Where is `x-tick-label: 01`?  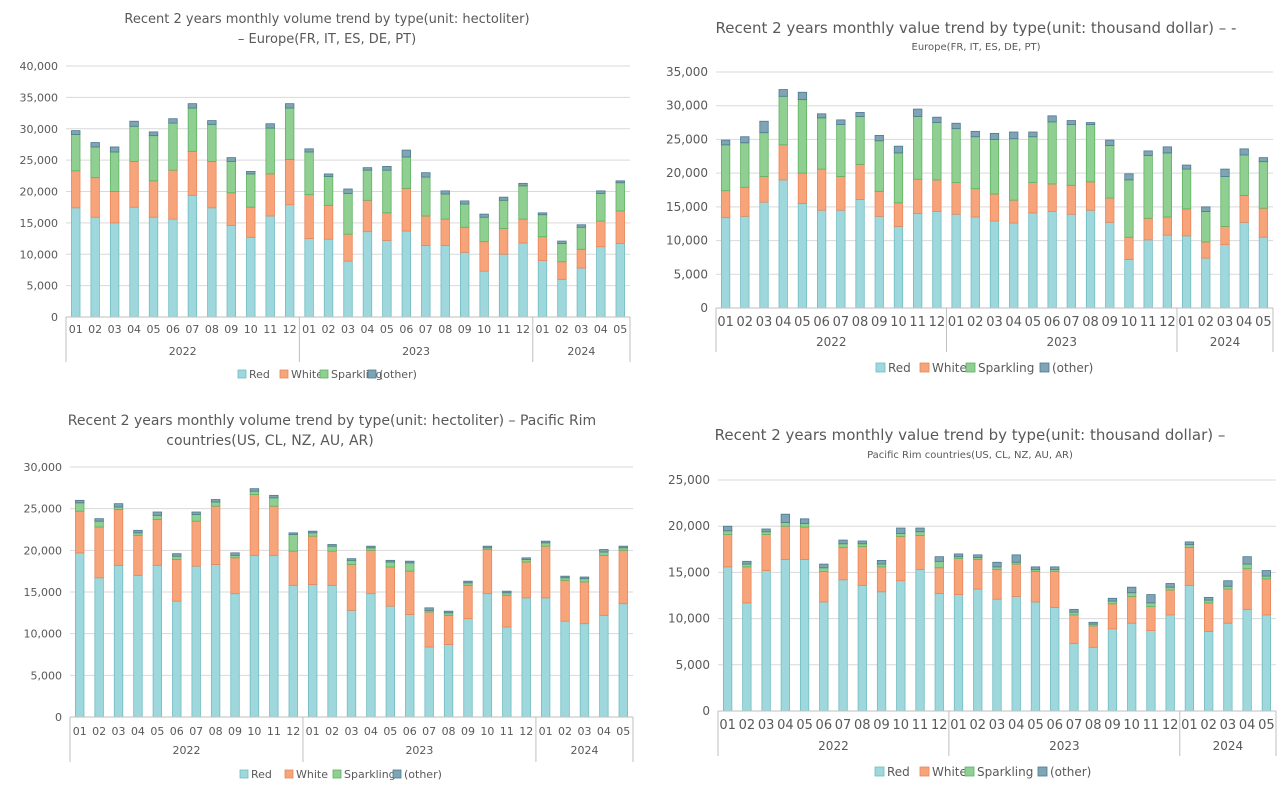
x-tick-label: 01 is located at coordinates (727, 725).